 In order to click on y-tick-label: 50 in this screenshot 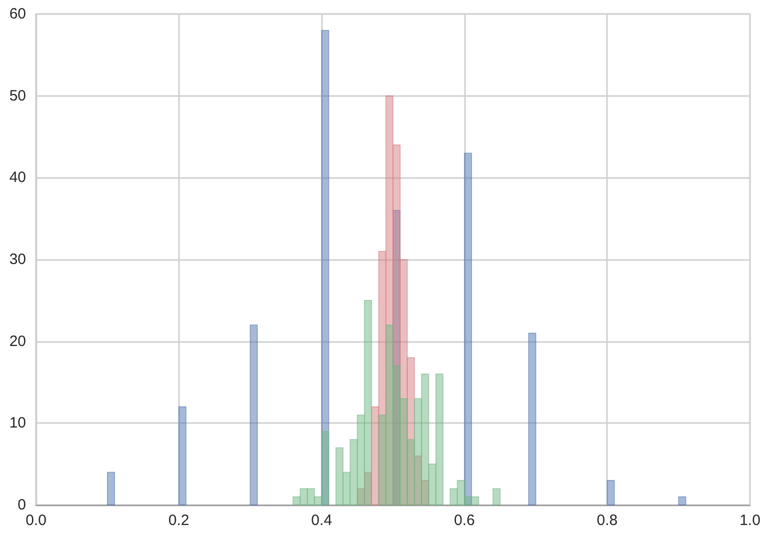, I will do `click(17, 95)`.